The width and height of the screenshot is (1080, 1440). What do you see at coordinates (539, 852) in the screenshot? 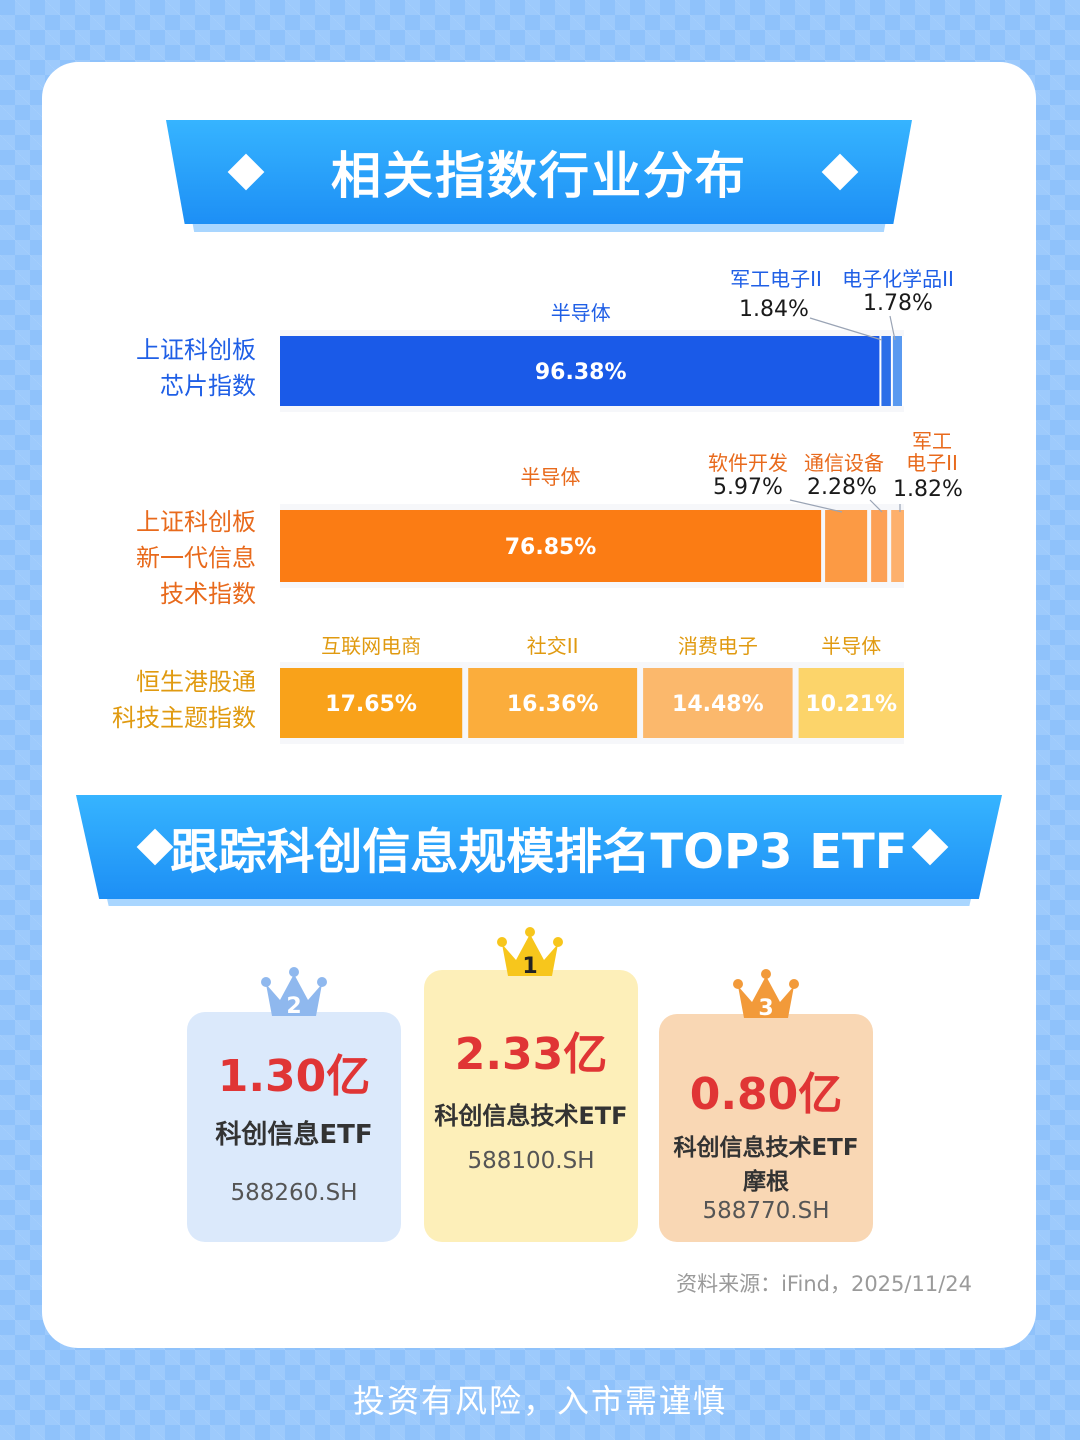
I see `ranking-title: 跟踪科创信息规模排名TOP3 ETF` at bounding box center [539, 852].